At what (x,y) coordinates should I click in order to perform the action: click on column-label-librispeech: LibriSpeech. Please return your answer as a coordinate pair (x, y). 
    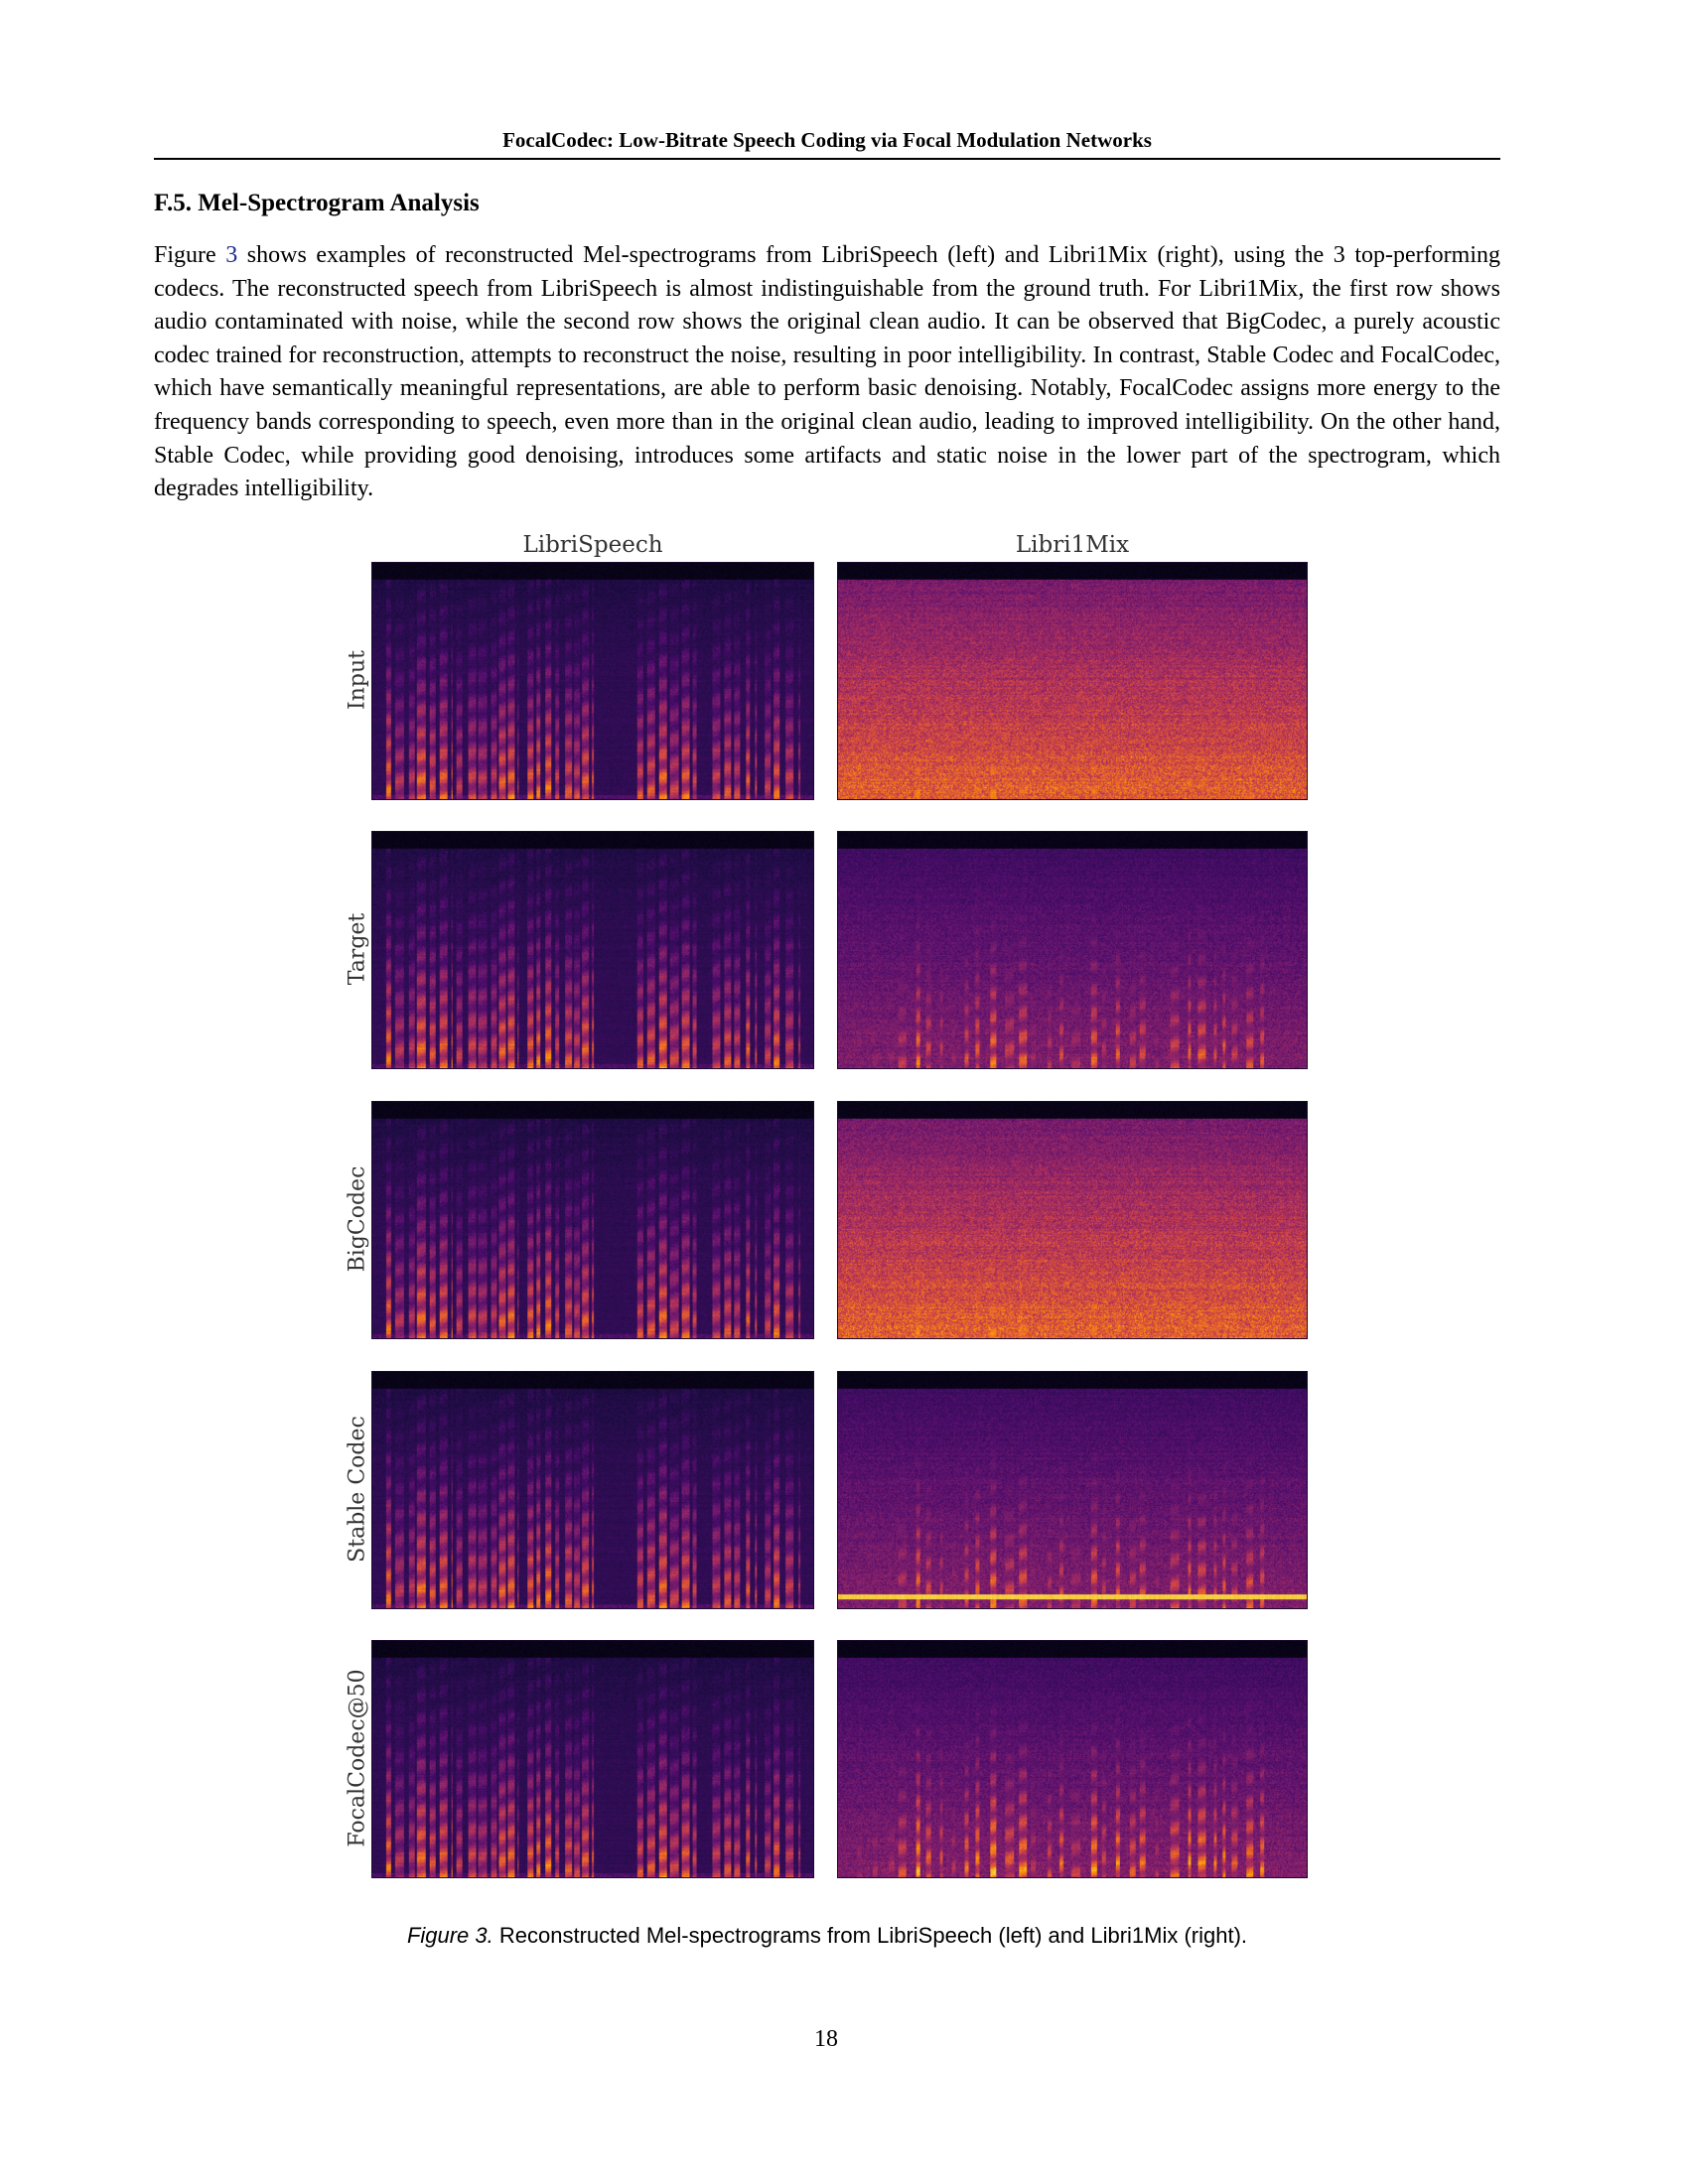
    Looking at the image, I should click on (592, 545).